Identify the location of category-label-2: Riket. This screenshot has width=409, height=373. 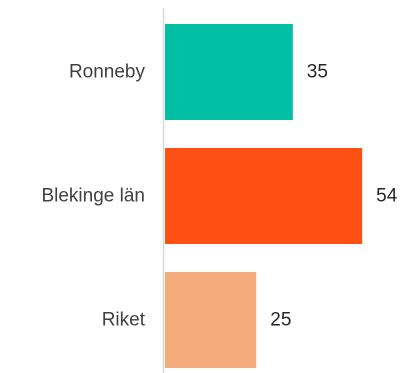
(124, 320).